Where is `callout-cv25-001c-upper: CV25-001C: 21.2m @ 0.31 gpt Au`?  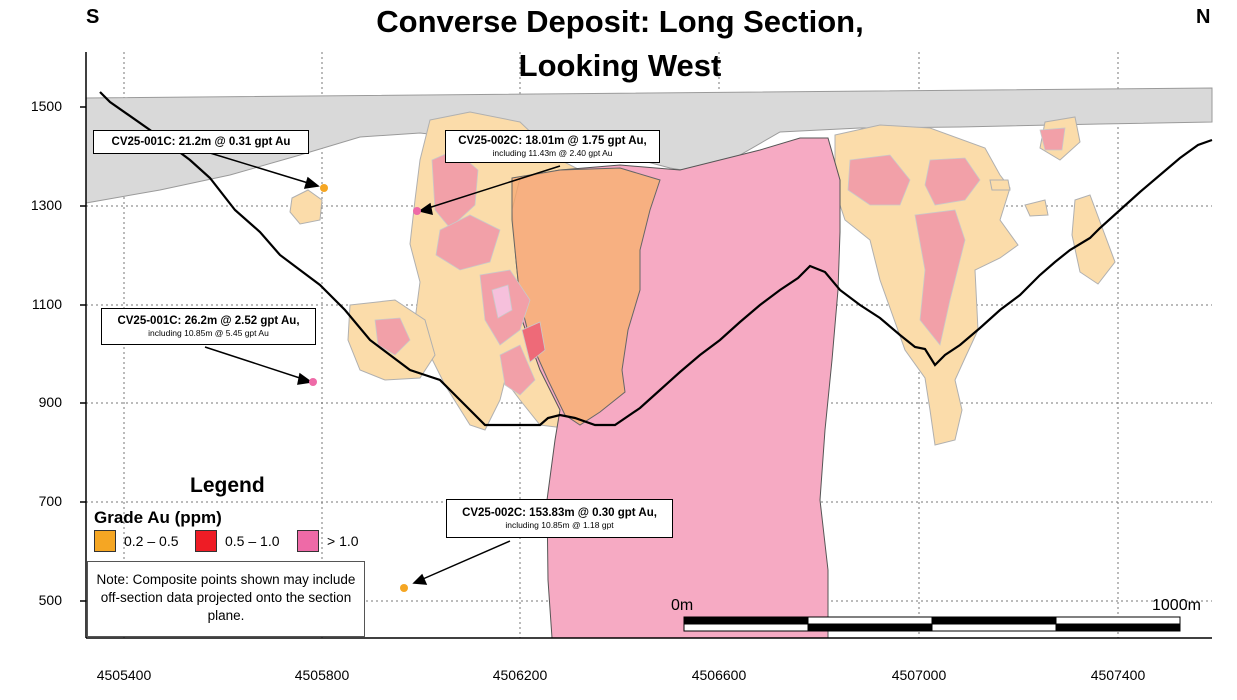 callout-cv25-001c-upper: CV25-001C: 21.2m @ 0.31 gpt Au is located at coordinates (201, 142).